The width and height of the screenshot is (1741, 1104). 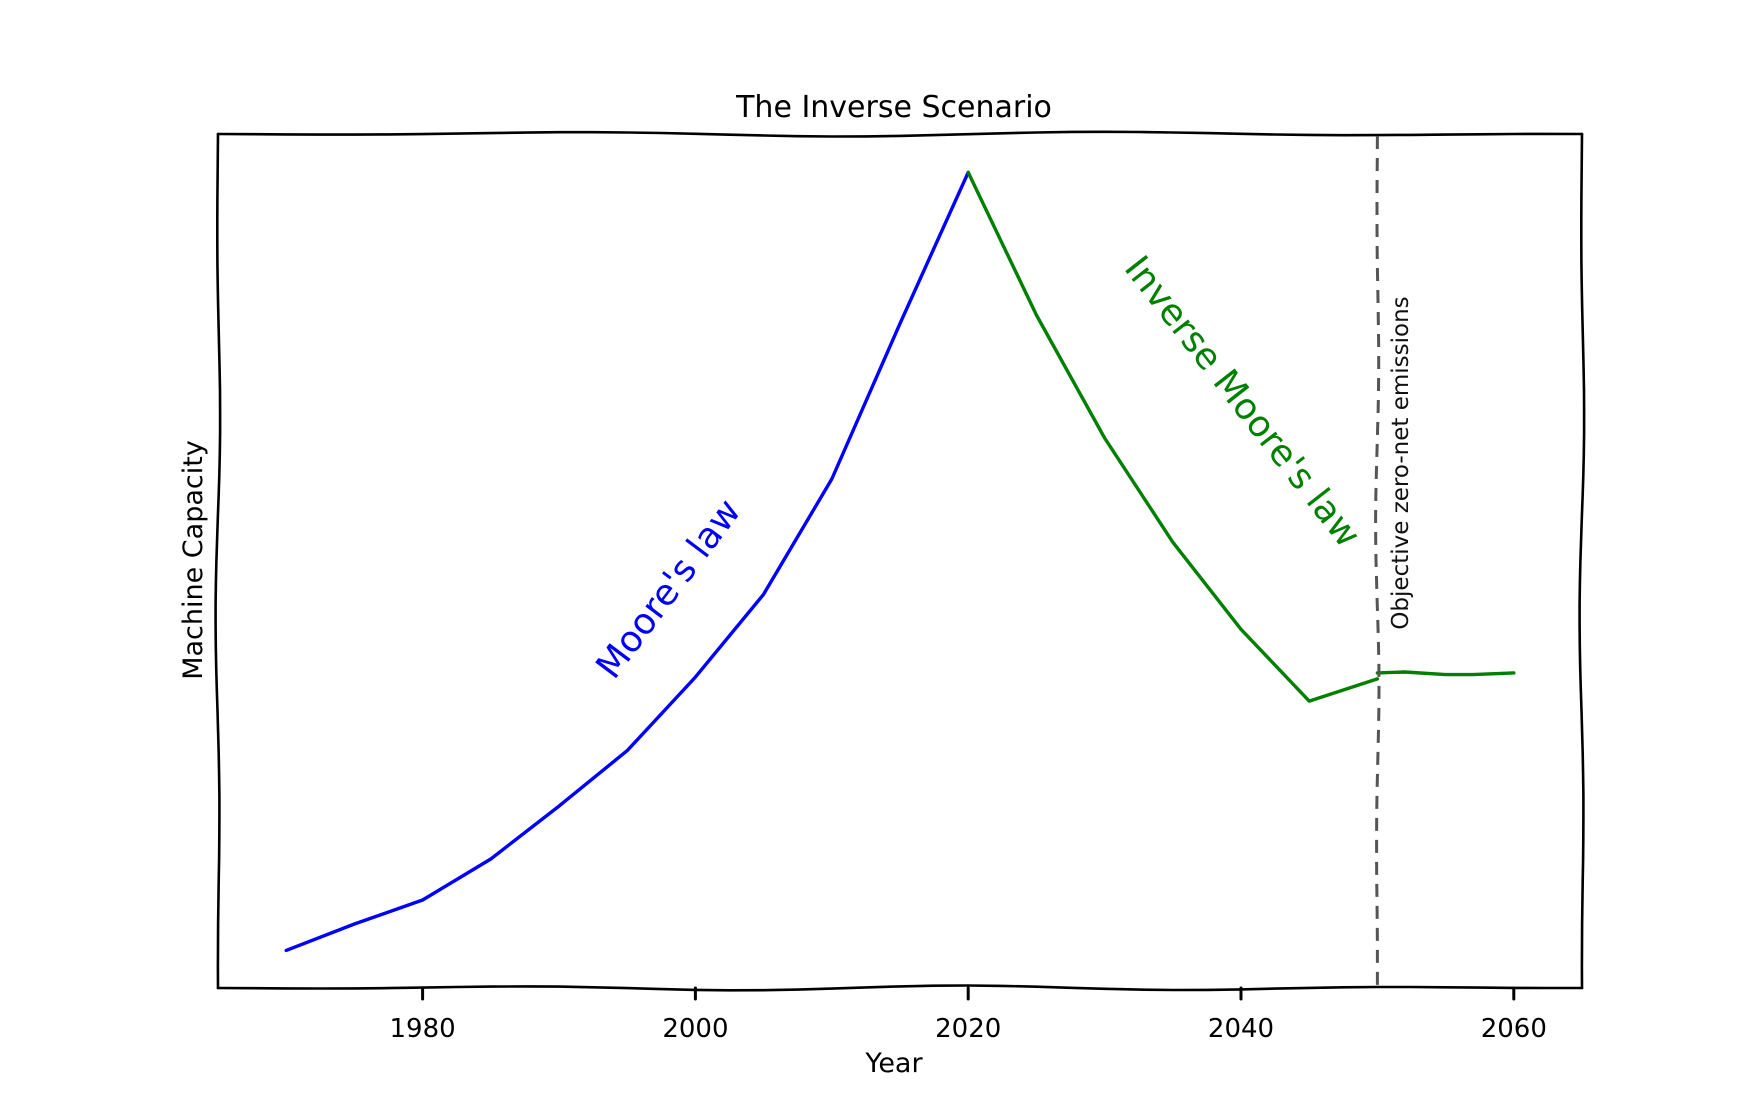 I want to click on objective-dashed-line, so click(x=1377, y=560).